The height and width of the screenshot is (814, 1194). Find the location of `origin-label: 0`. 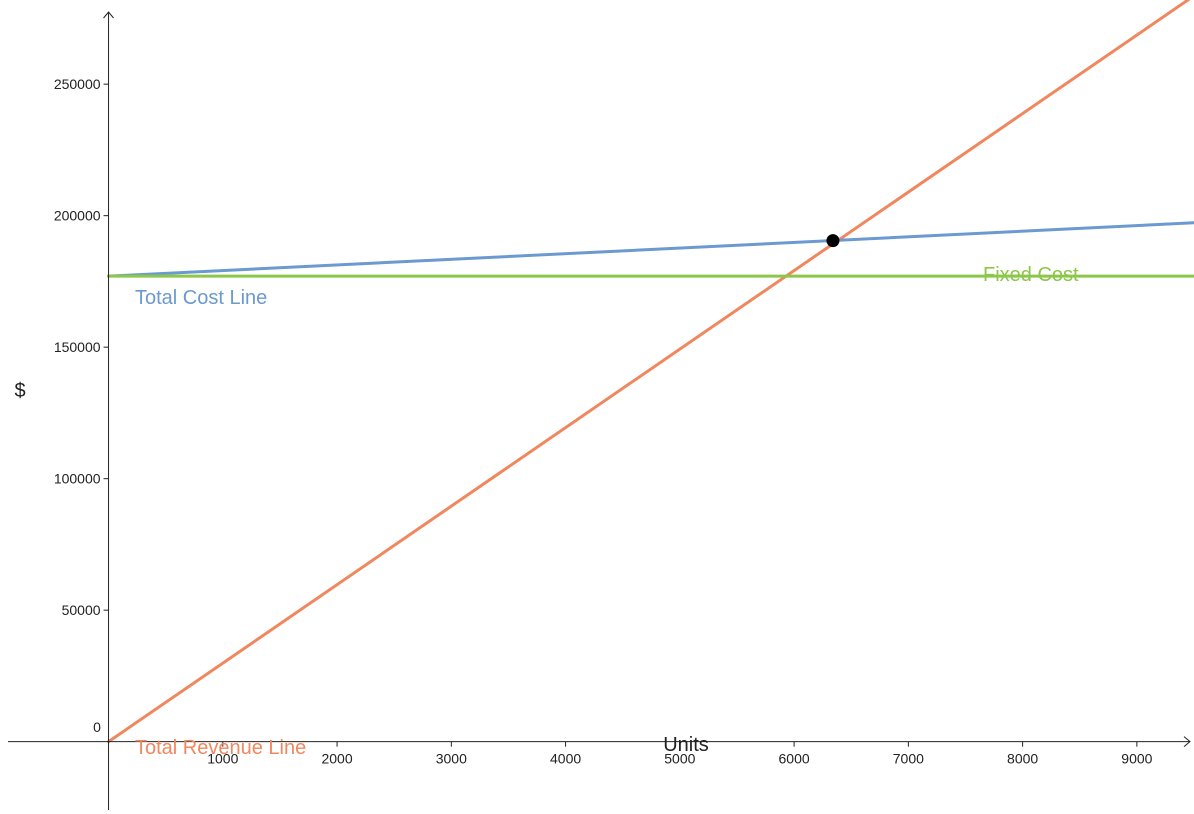

origin-label: 0 is located at coordinates (97, 727).